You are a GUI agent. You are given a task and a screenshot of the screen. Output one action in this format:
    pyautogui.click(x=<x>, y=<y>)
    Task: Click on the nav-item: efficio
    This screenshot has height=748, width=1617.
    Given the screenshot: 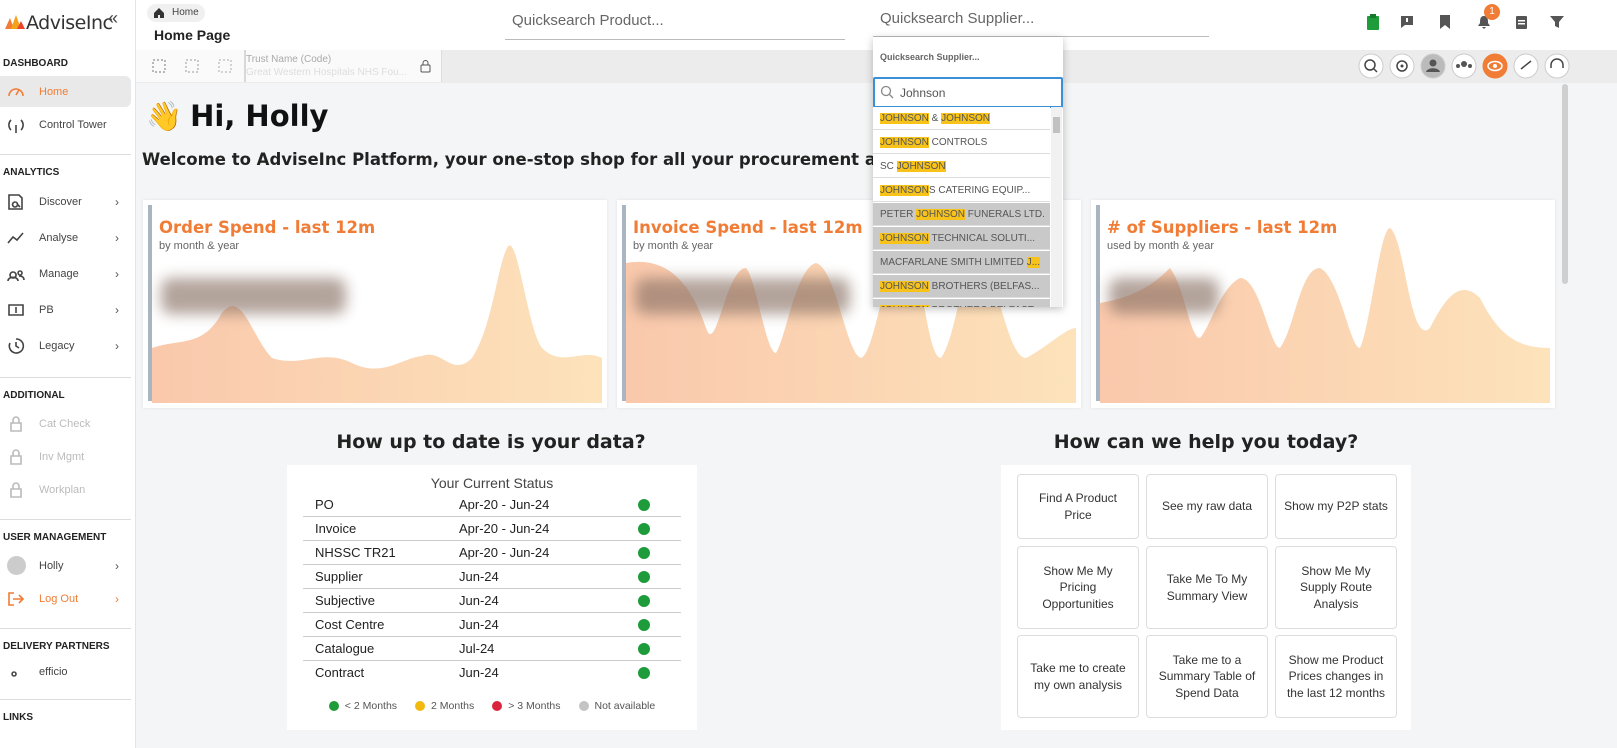 What is the action you would take?
    pyautogui.click(x=65, y=672)
    